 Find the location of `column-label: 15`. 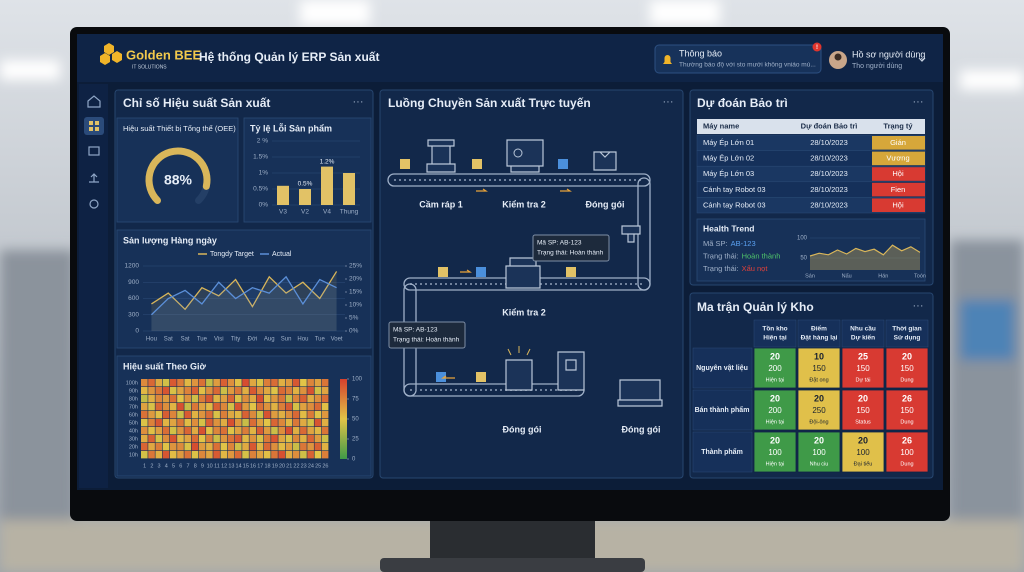

column-label: 15 is located at coordinates (246, 466).